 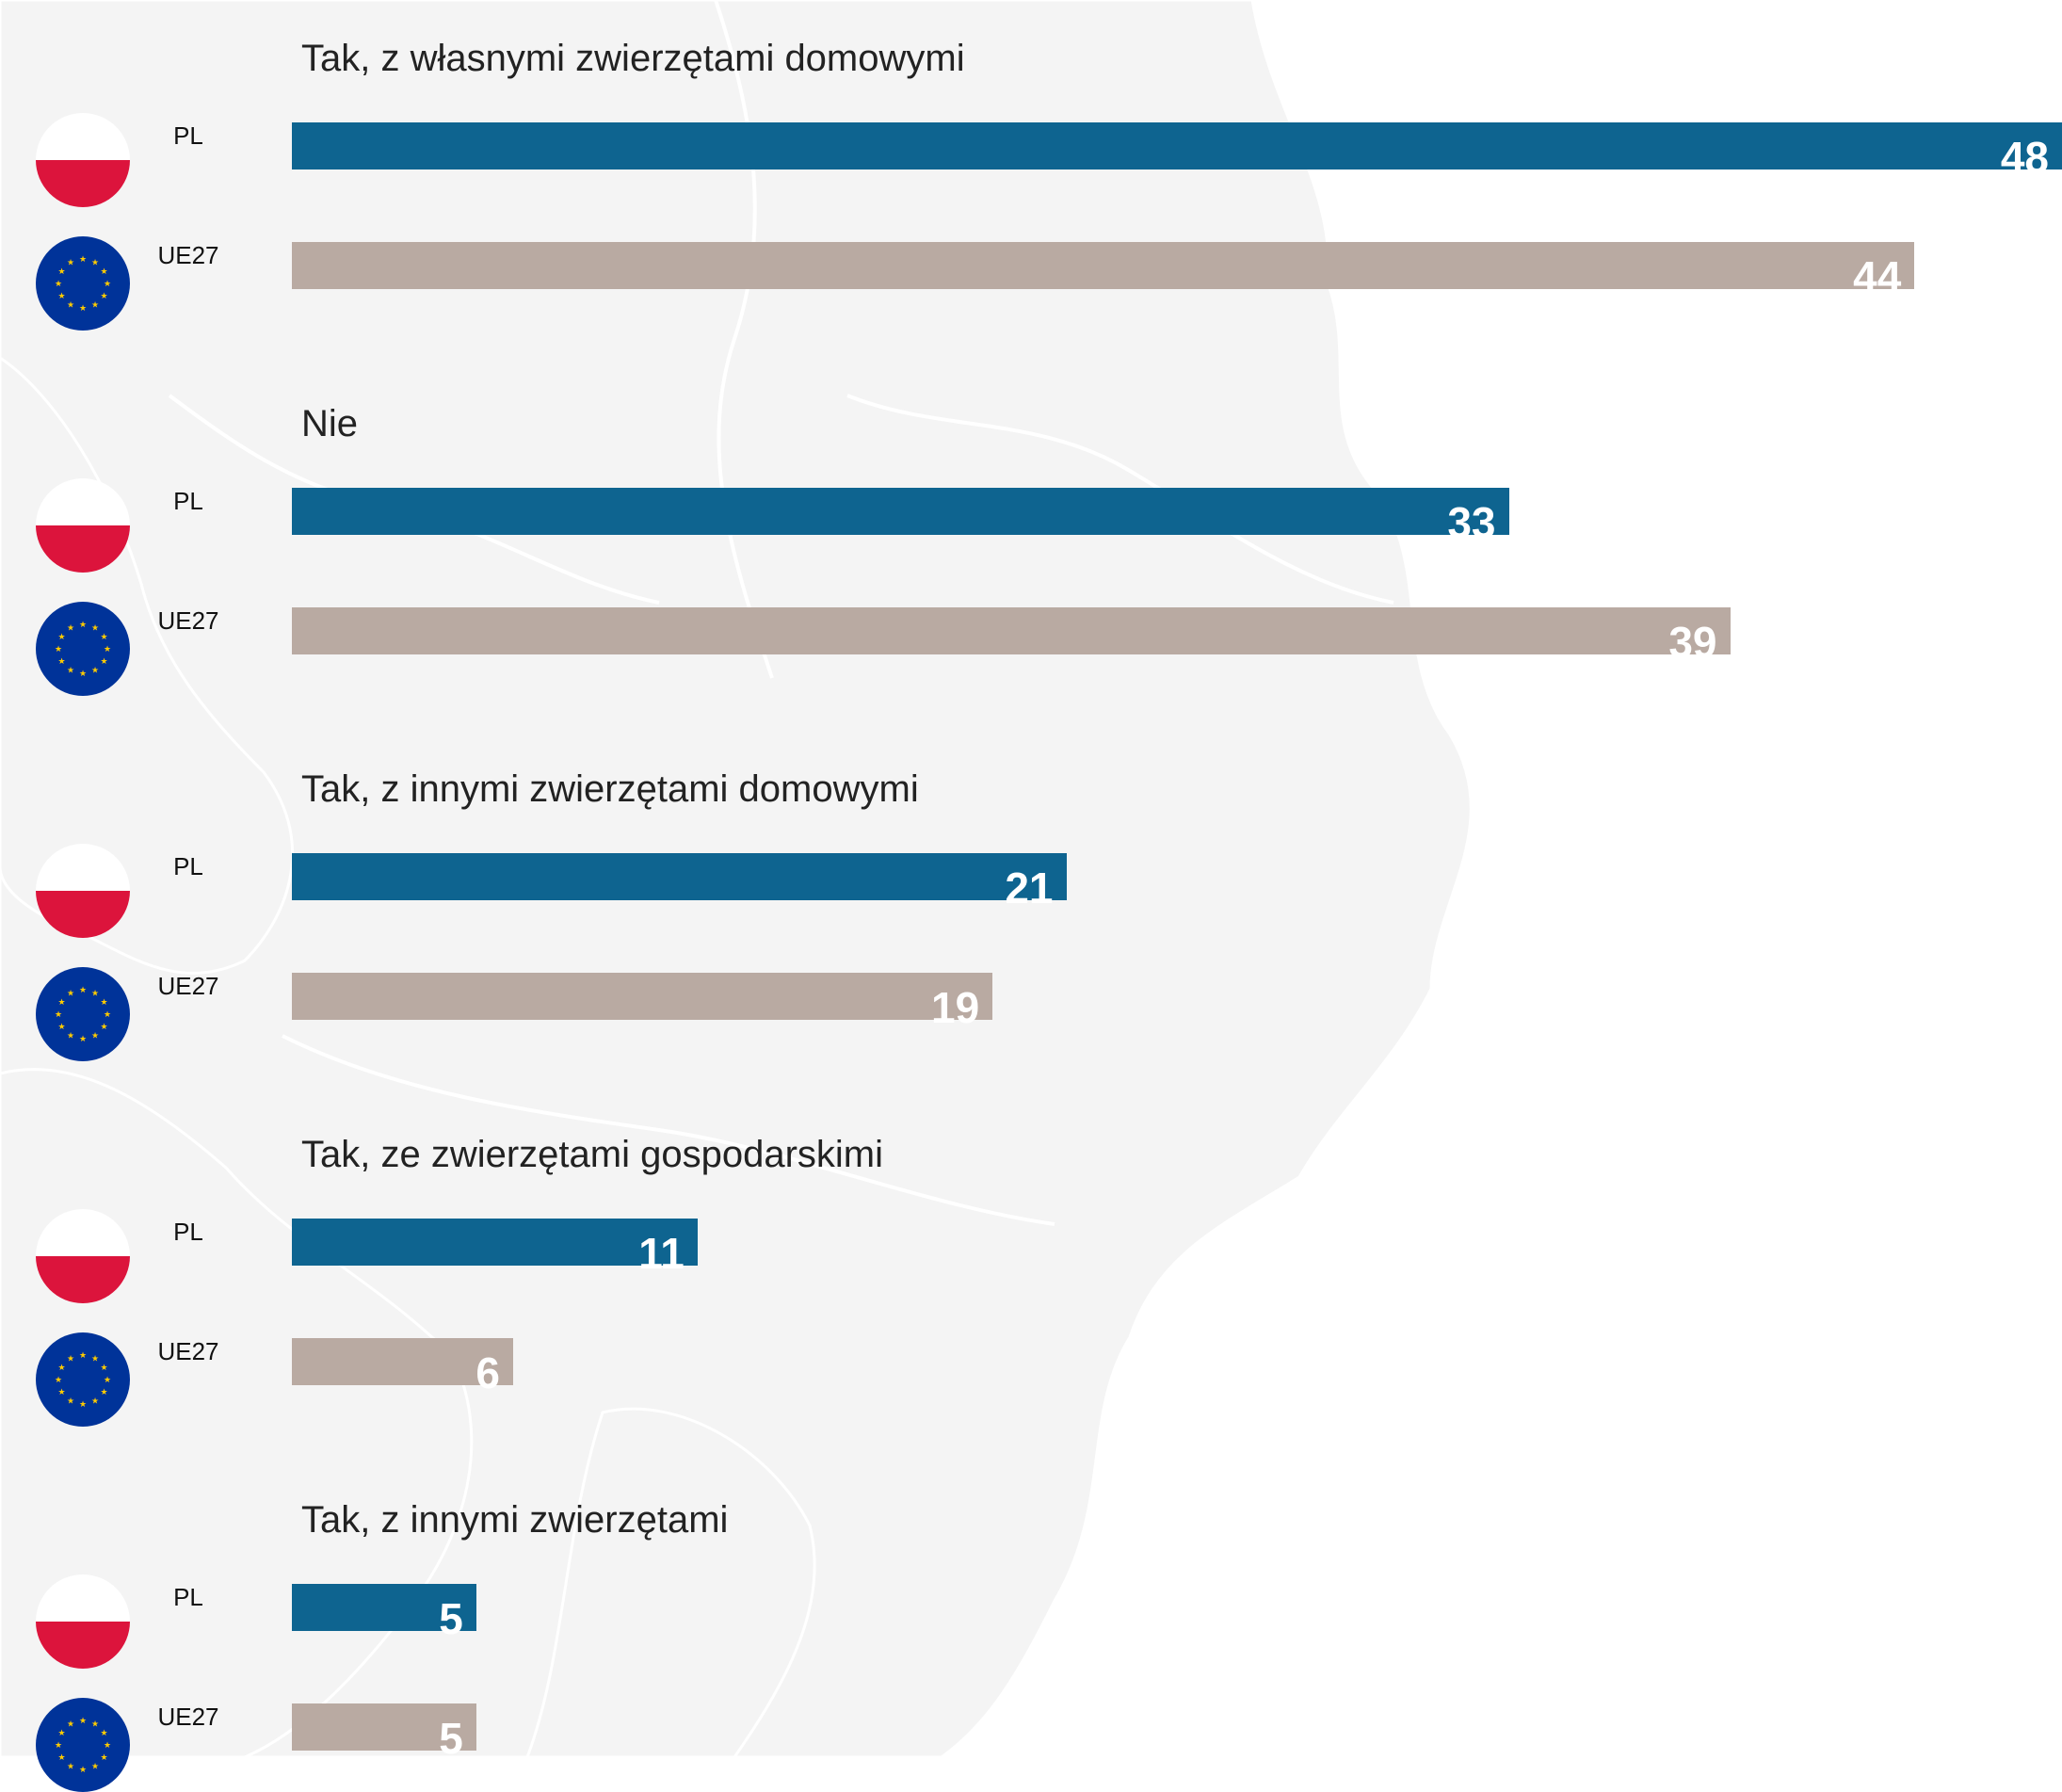 I want to click on bar-pl: 21, so click(x=680, y=881).